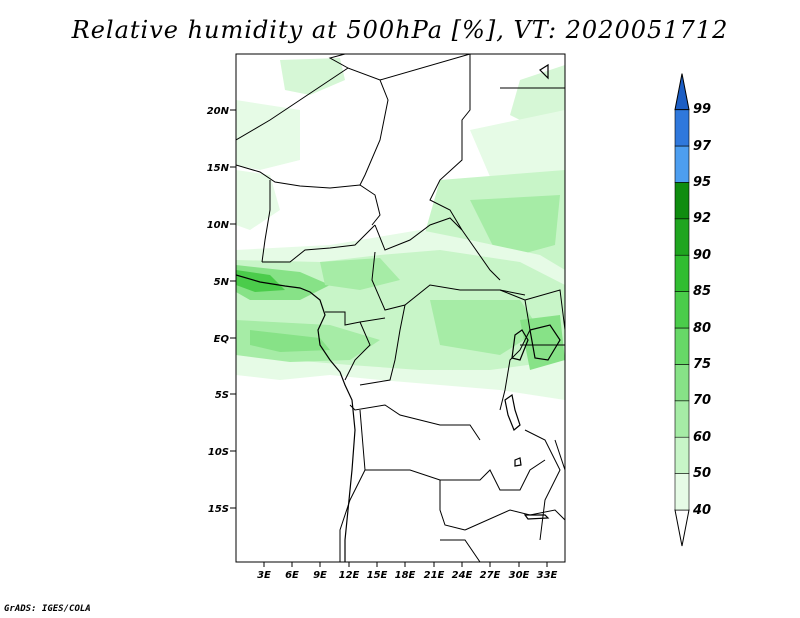  Describe the element at coordinates (701, 510) in the screenshot. I see `colorbar-label-40: 40` at that location.